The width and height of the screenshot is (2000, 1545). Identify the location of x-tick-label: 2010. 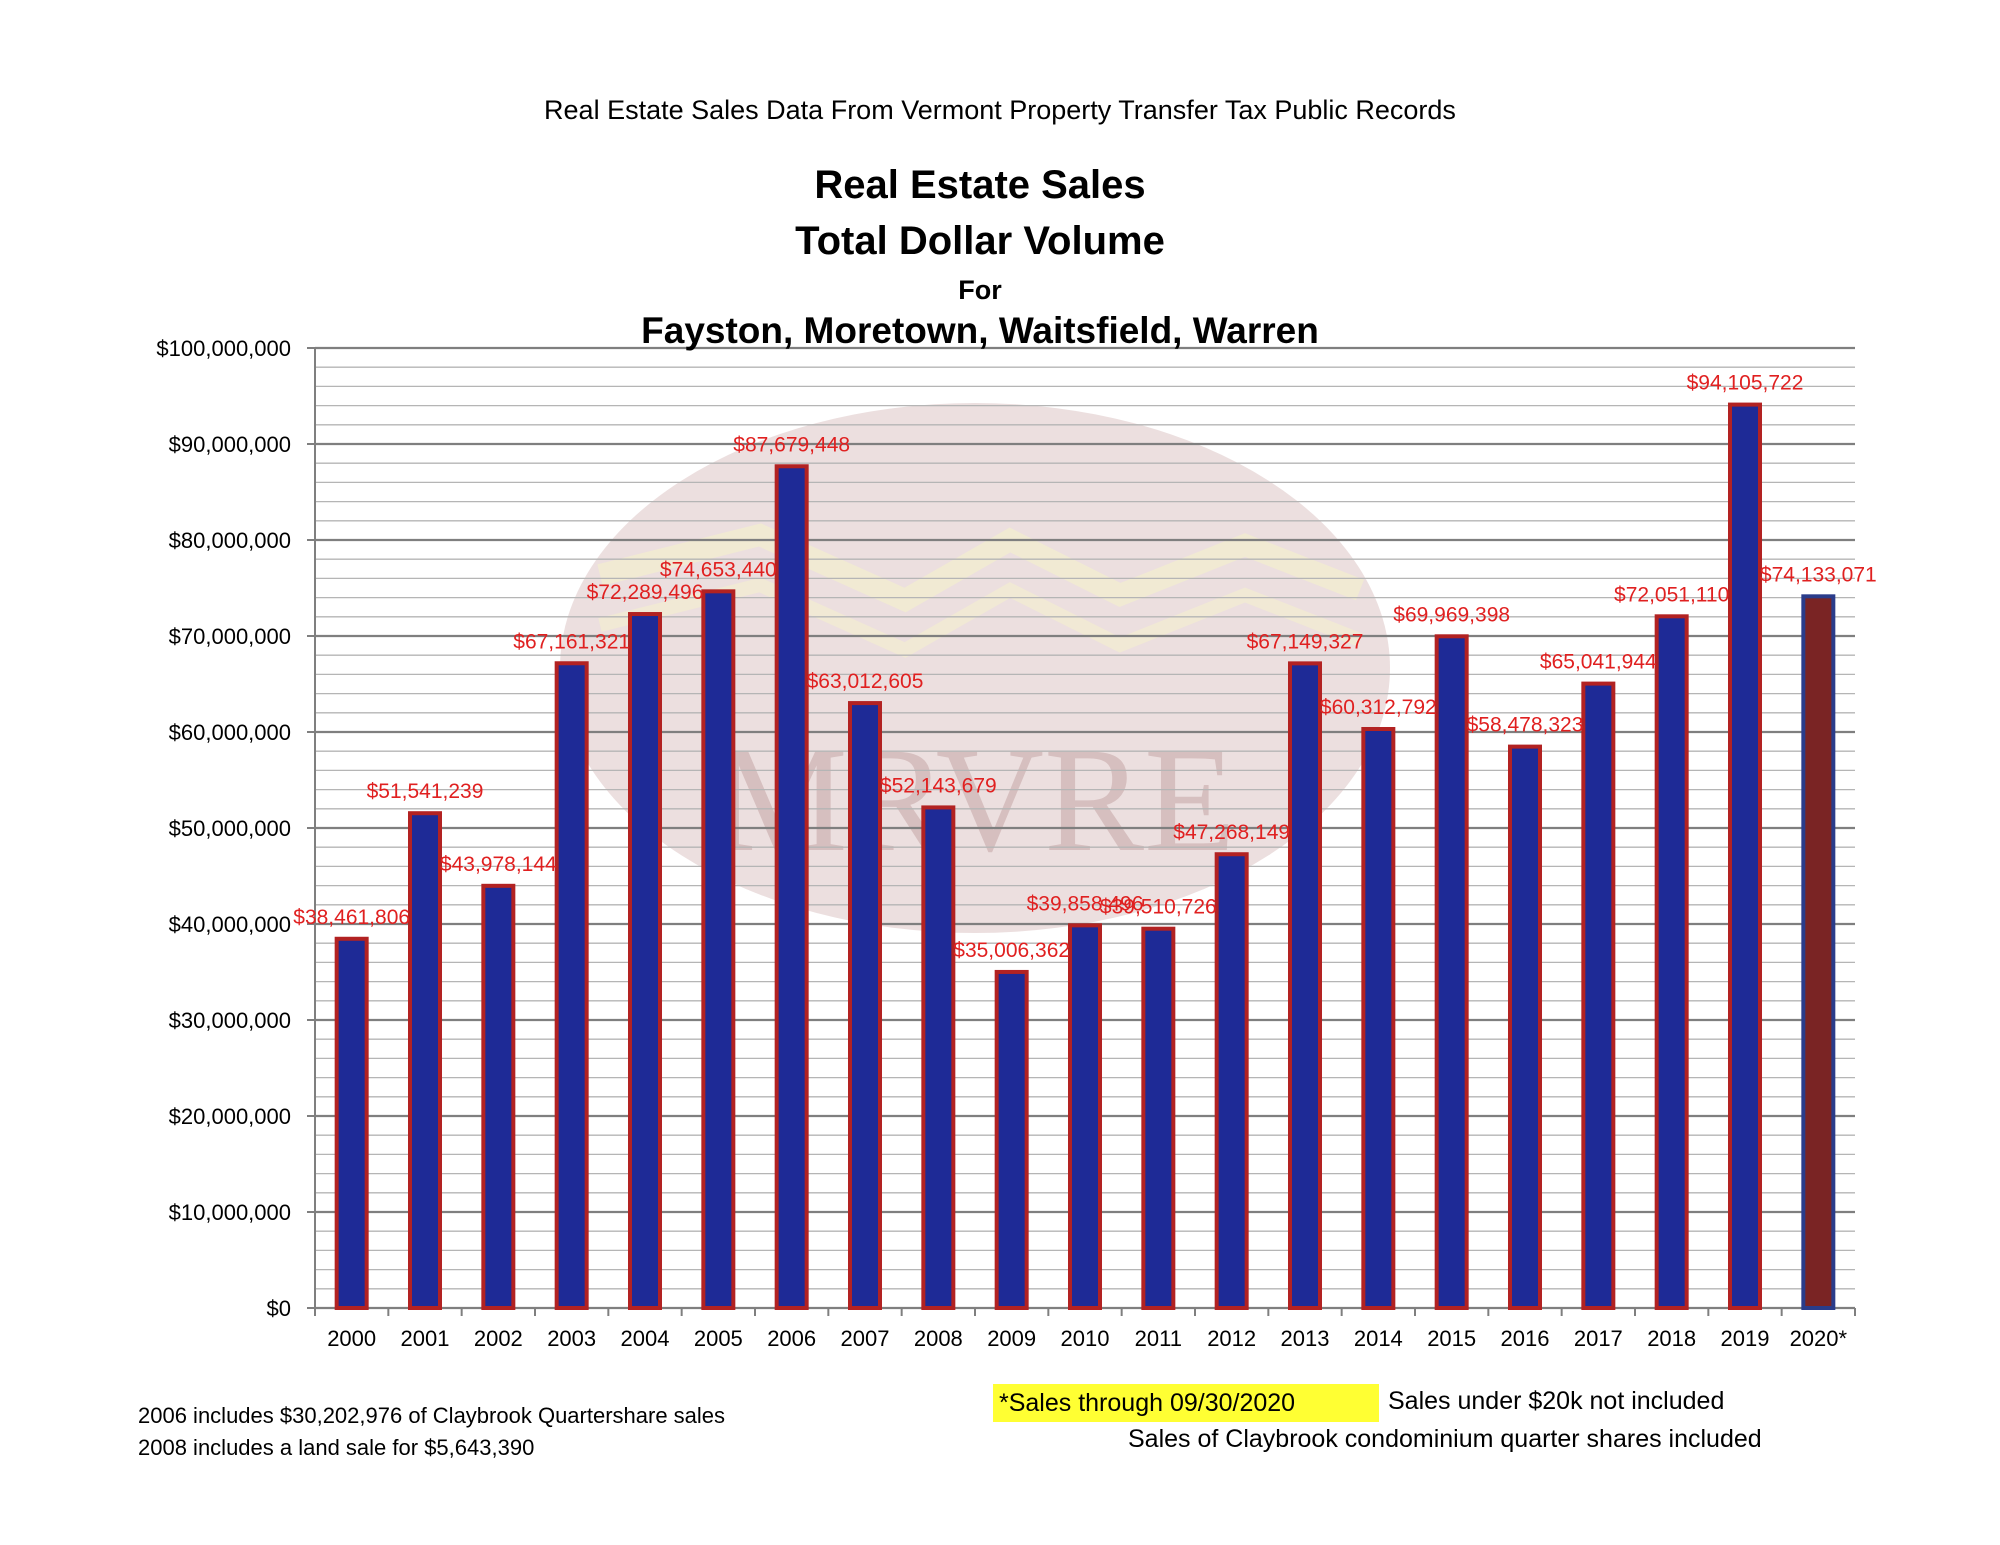
(1085, 1338).